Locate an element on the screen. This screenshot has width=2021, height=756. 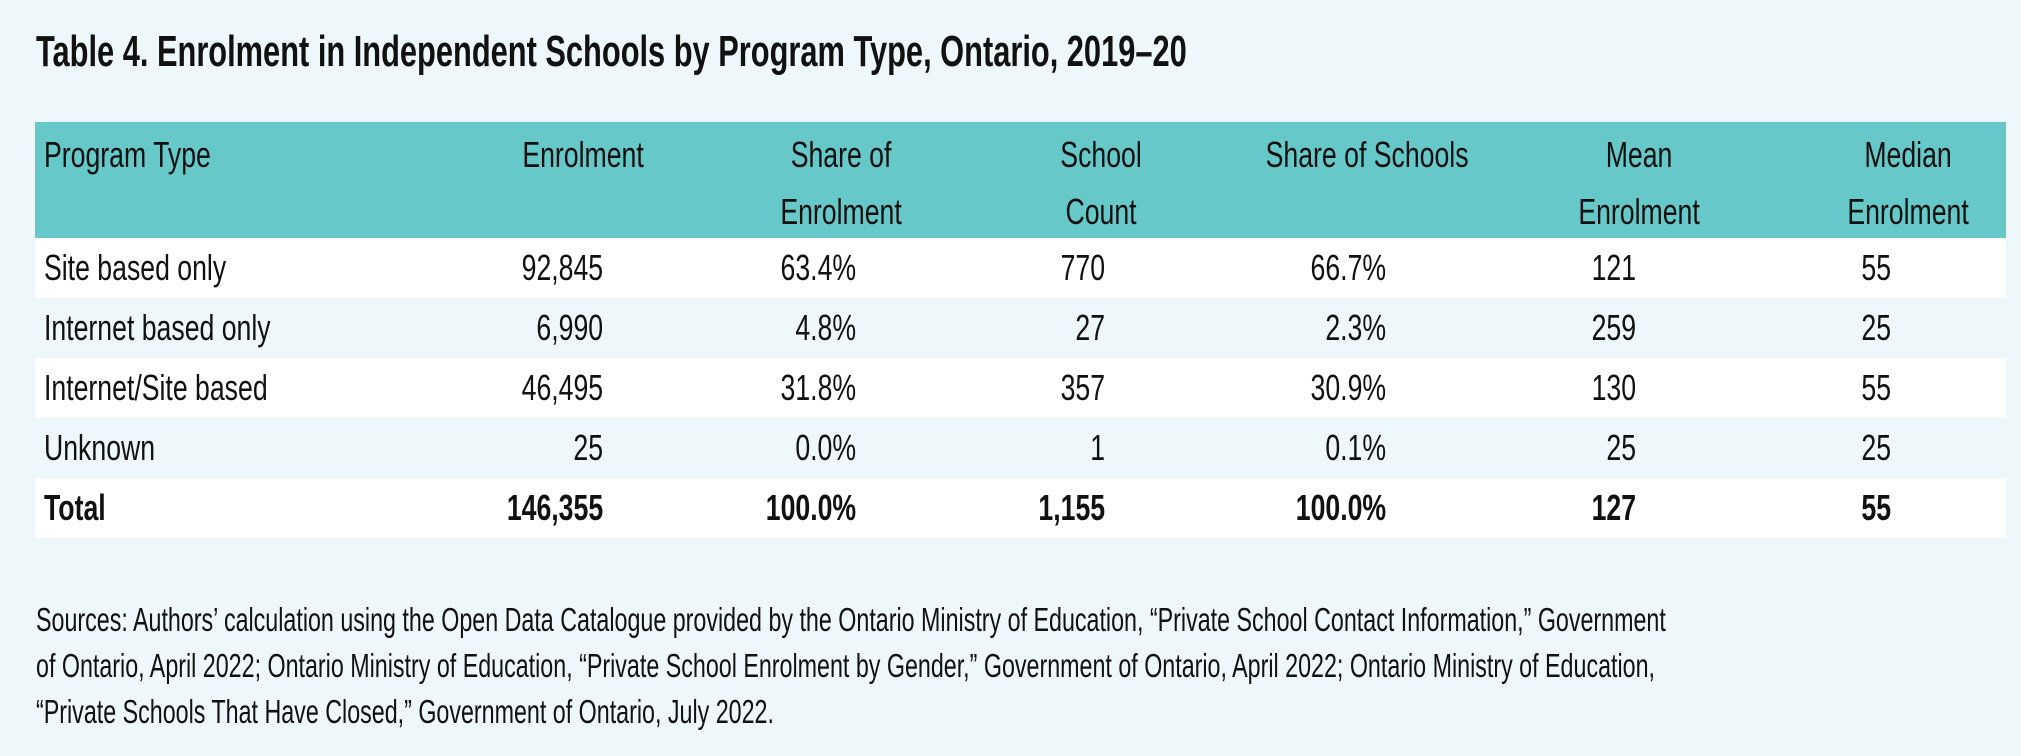
cell-school-count: 357 is located at coordinates (1082, 387).